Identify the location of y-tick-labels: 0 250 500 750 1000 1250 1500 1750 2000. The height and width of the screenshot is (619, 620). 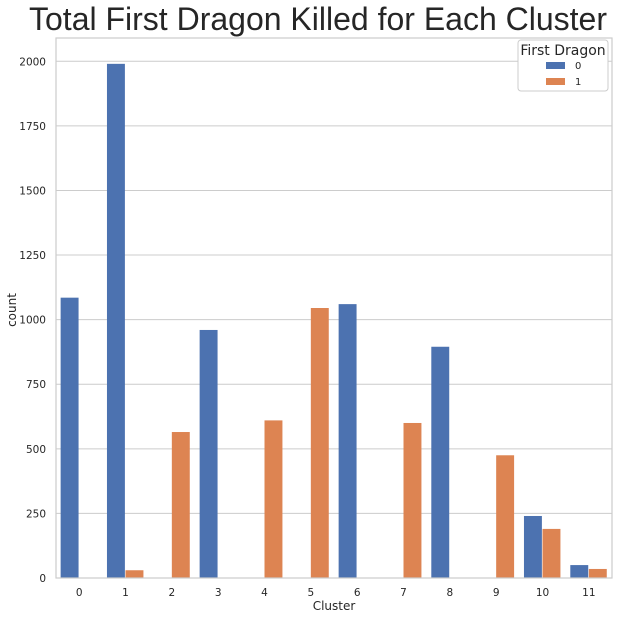
(32, 320).